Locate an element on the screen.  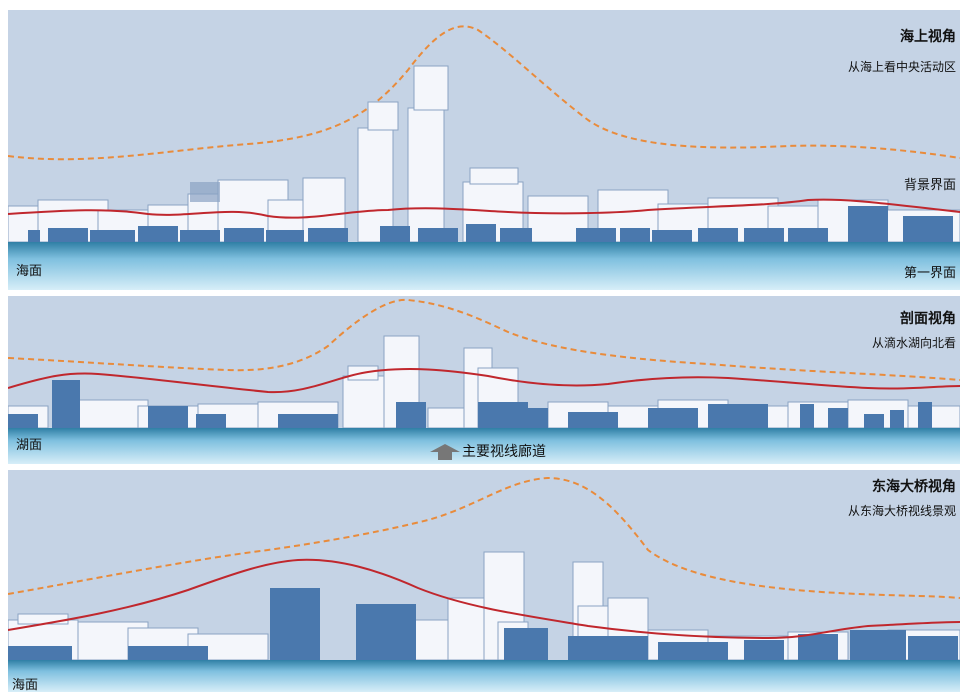
background-interface-label: 背景界面 is located at coordinates (929, 185).